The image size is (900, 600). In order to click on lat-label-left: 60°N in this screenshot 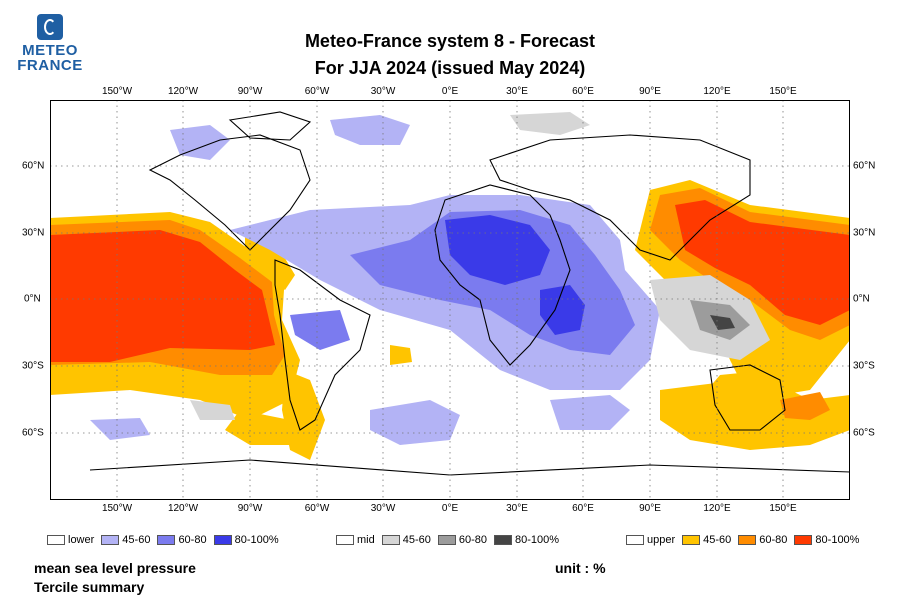, I will do `click(33, 166)`.